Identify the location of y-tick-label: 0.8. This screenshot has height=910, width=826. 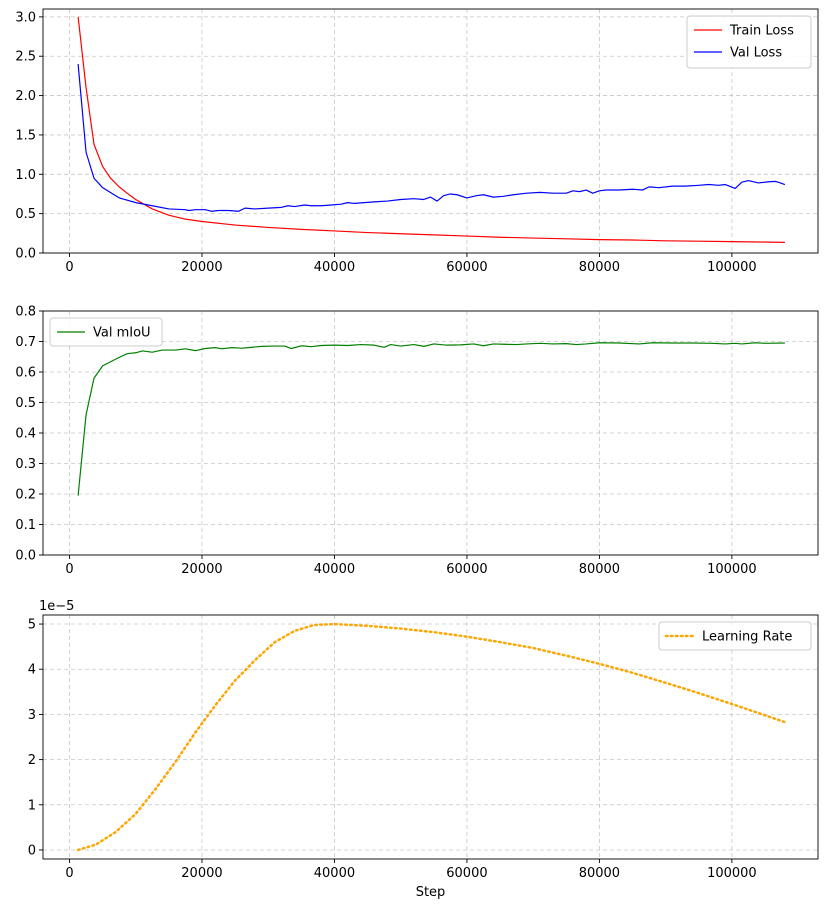
(25, 312).